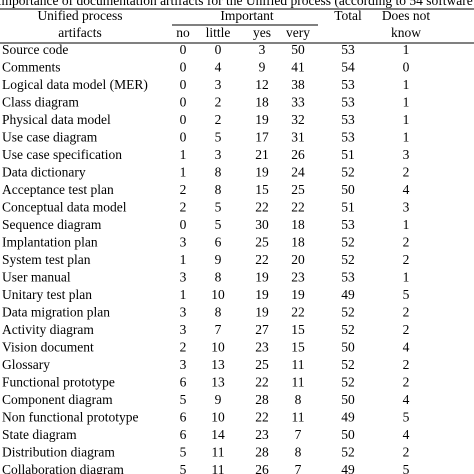 The height and width of the screenshot is (474, 474). What do you see at coordinates (262, 399) in the screenshot?
I see `cell: 28` at bounding box center [262, 399].